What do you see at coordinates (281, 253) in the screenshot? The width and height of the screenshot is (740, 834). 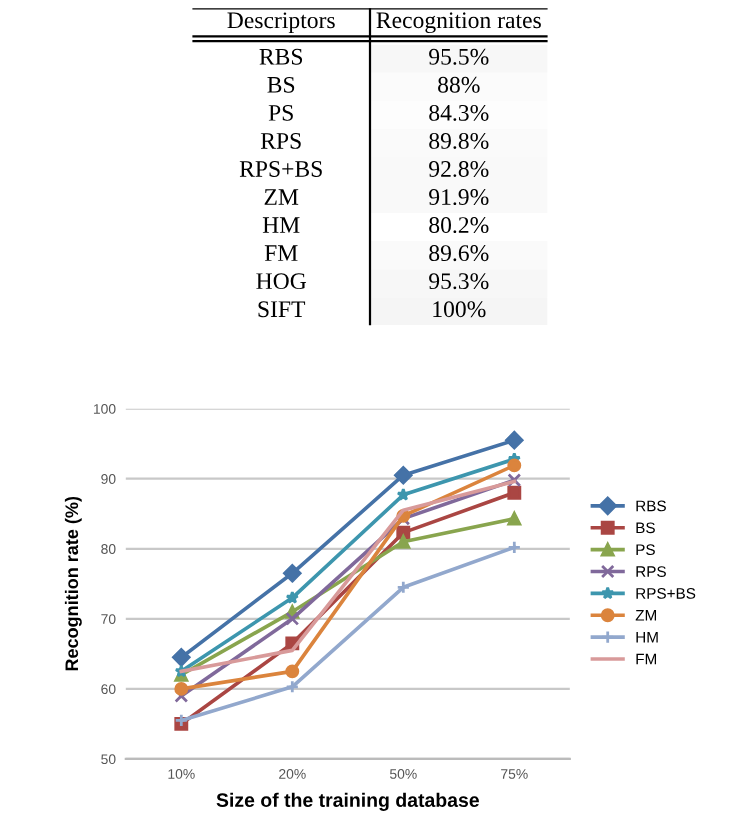 I see `y-tick-label: FM` at bounding box center [281, 253].